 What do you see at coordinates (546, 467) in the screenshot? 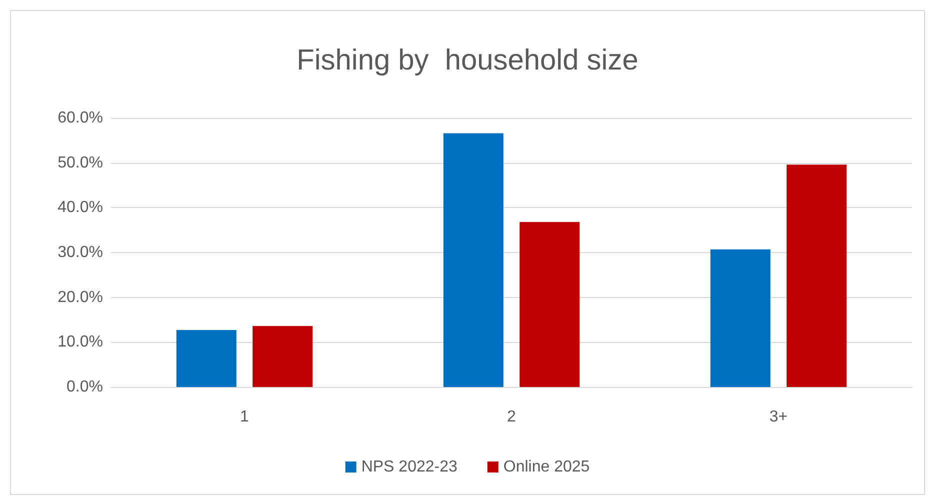
I see `legend-label: Online 2025` at bounding box center [546, 467].